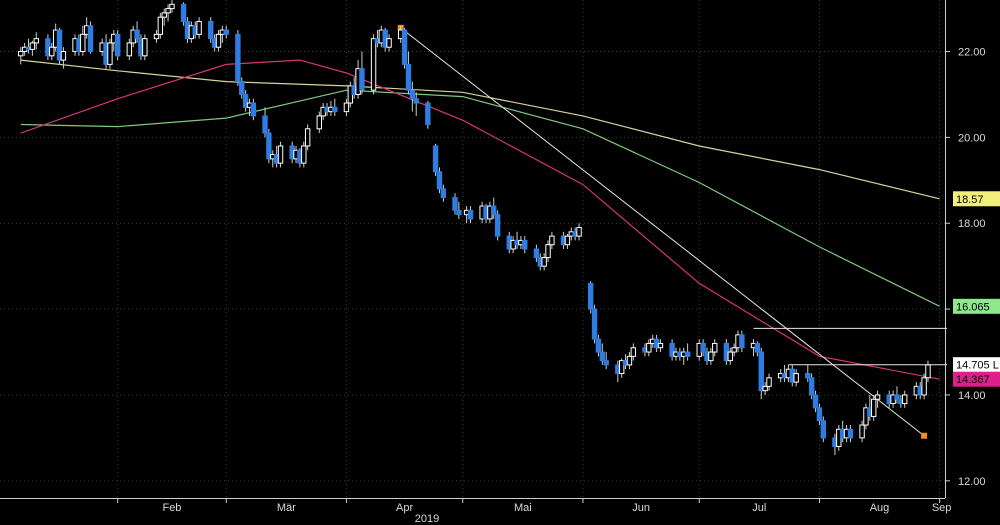 The width and height of the screenshot is (1000, 525). What do you see at coordinates (759, 508) in the screenshot?
I see `x-tick-label: Jul` at bounding box center [759, 508].